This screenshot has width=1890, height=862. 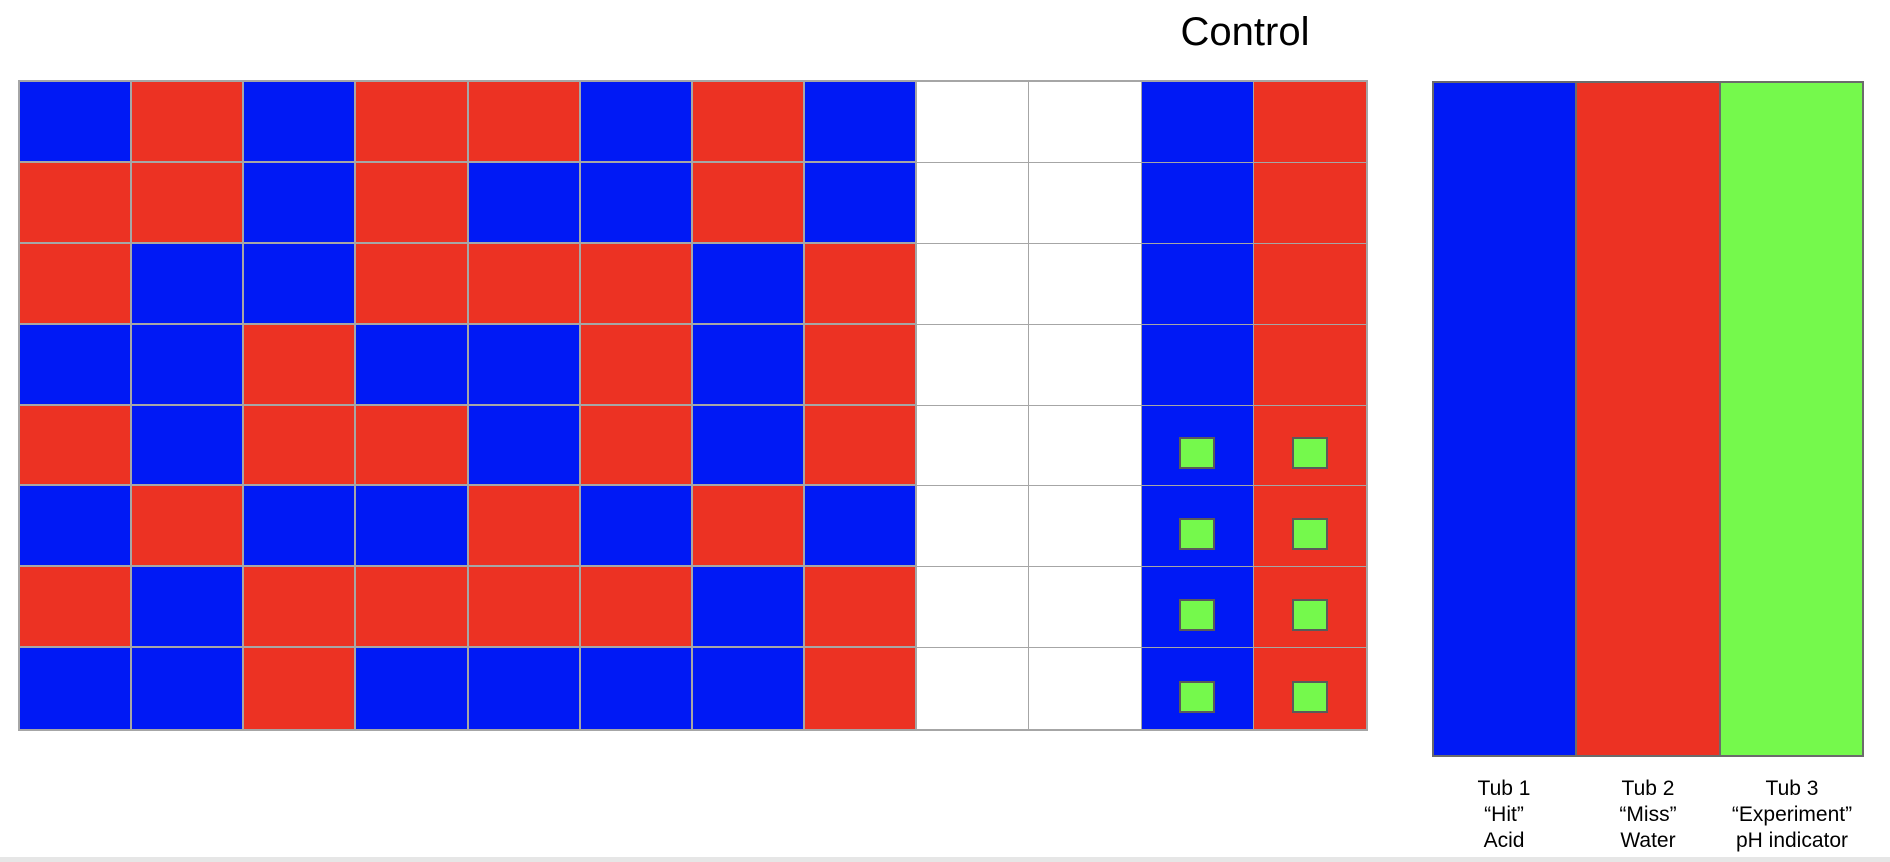 What do you see at coordinates (1648, 840) in the screenshot?
I see `tub-label-line: Water` at bounding box center [1648, 840].